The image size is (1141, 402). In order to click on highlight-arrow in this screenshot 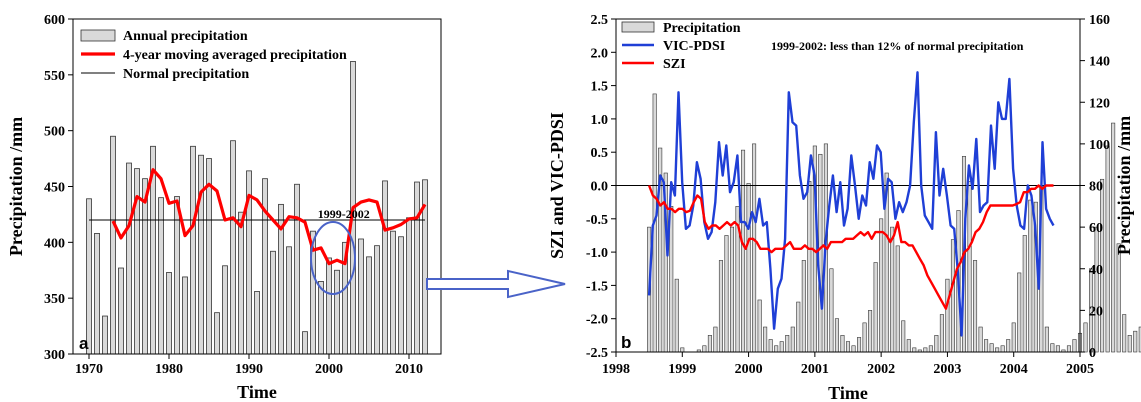, I will do `click(496, 284)`.